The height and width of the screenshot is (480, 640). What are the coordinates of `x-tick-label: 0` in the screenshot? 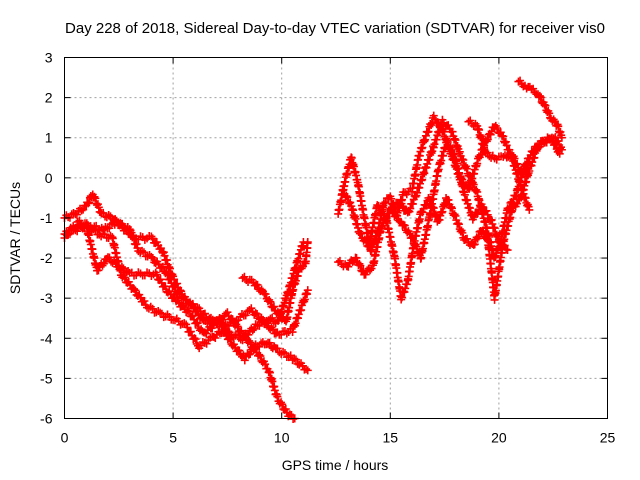 It's located at (65, 438).